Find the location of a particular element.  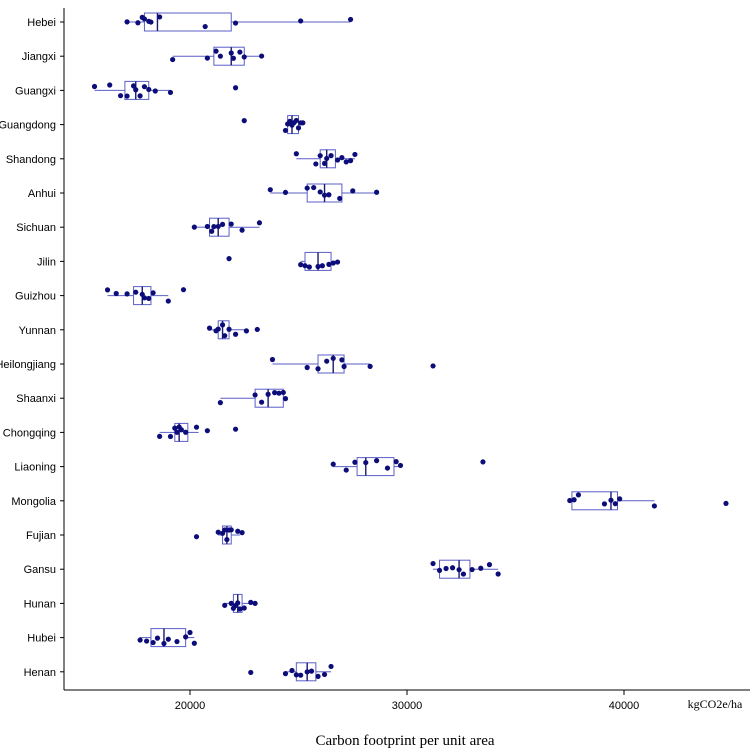

category-label: Mongolia is located at coordinates (34, 502).